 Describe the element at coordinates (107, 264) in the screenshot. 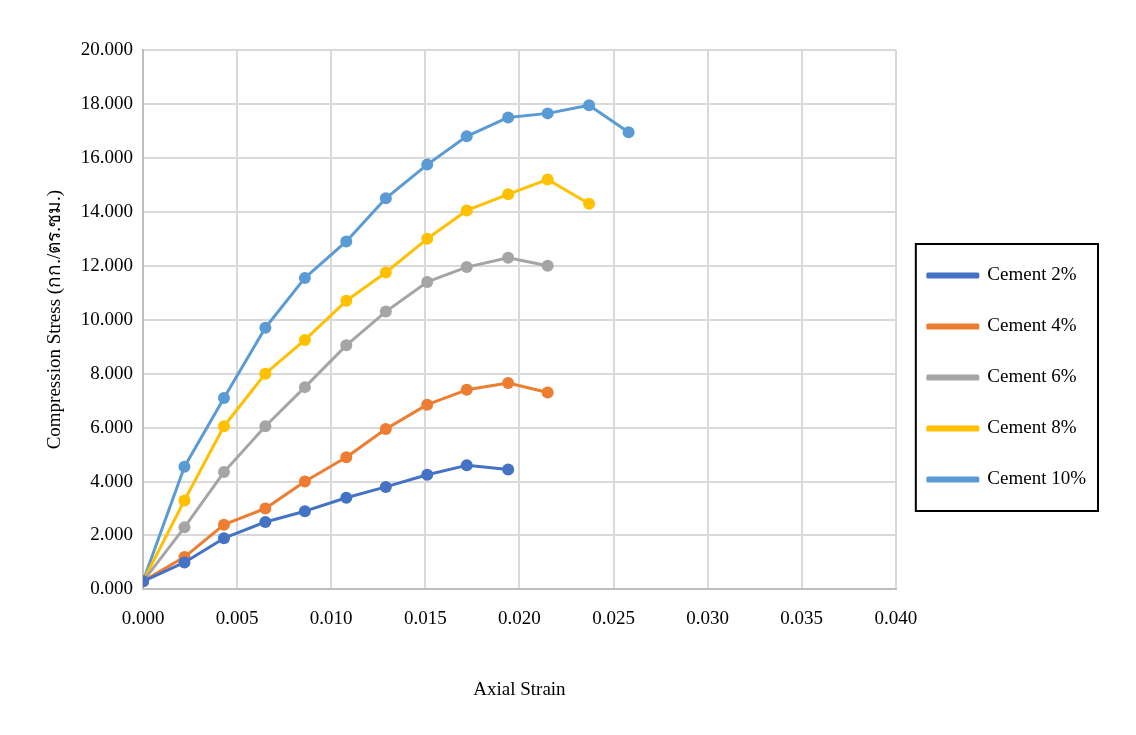

I see `y-tick-label: 12.000` at that location.